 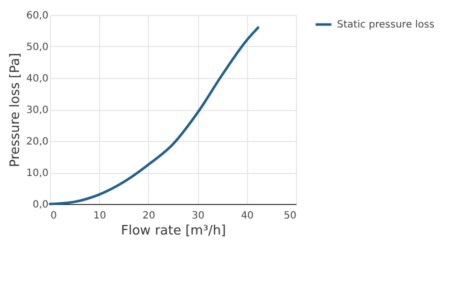 I want to click on y-tick-label: 0,0, so click(x=40, y=205).